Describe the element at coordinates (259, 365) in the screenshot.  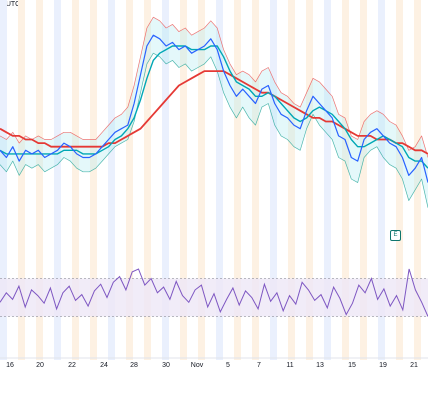
I see `x-tick-label: 7` at that location.